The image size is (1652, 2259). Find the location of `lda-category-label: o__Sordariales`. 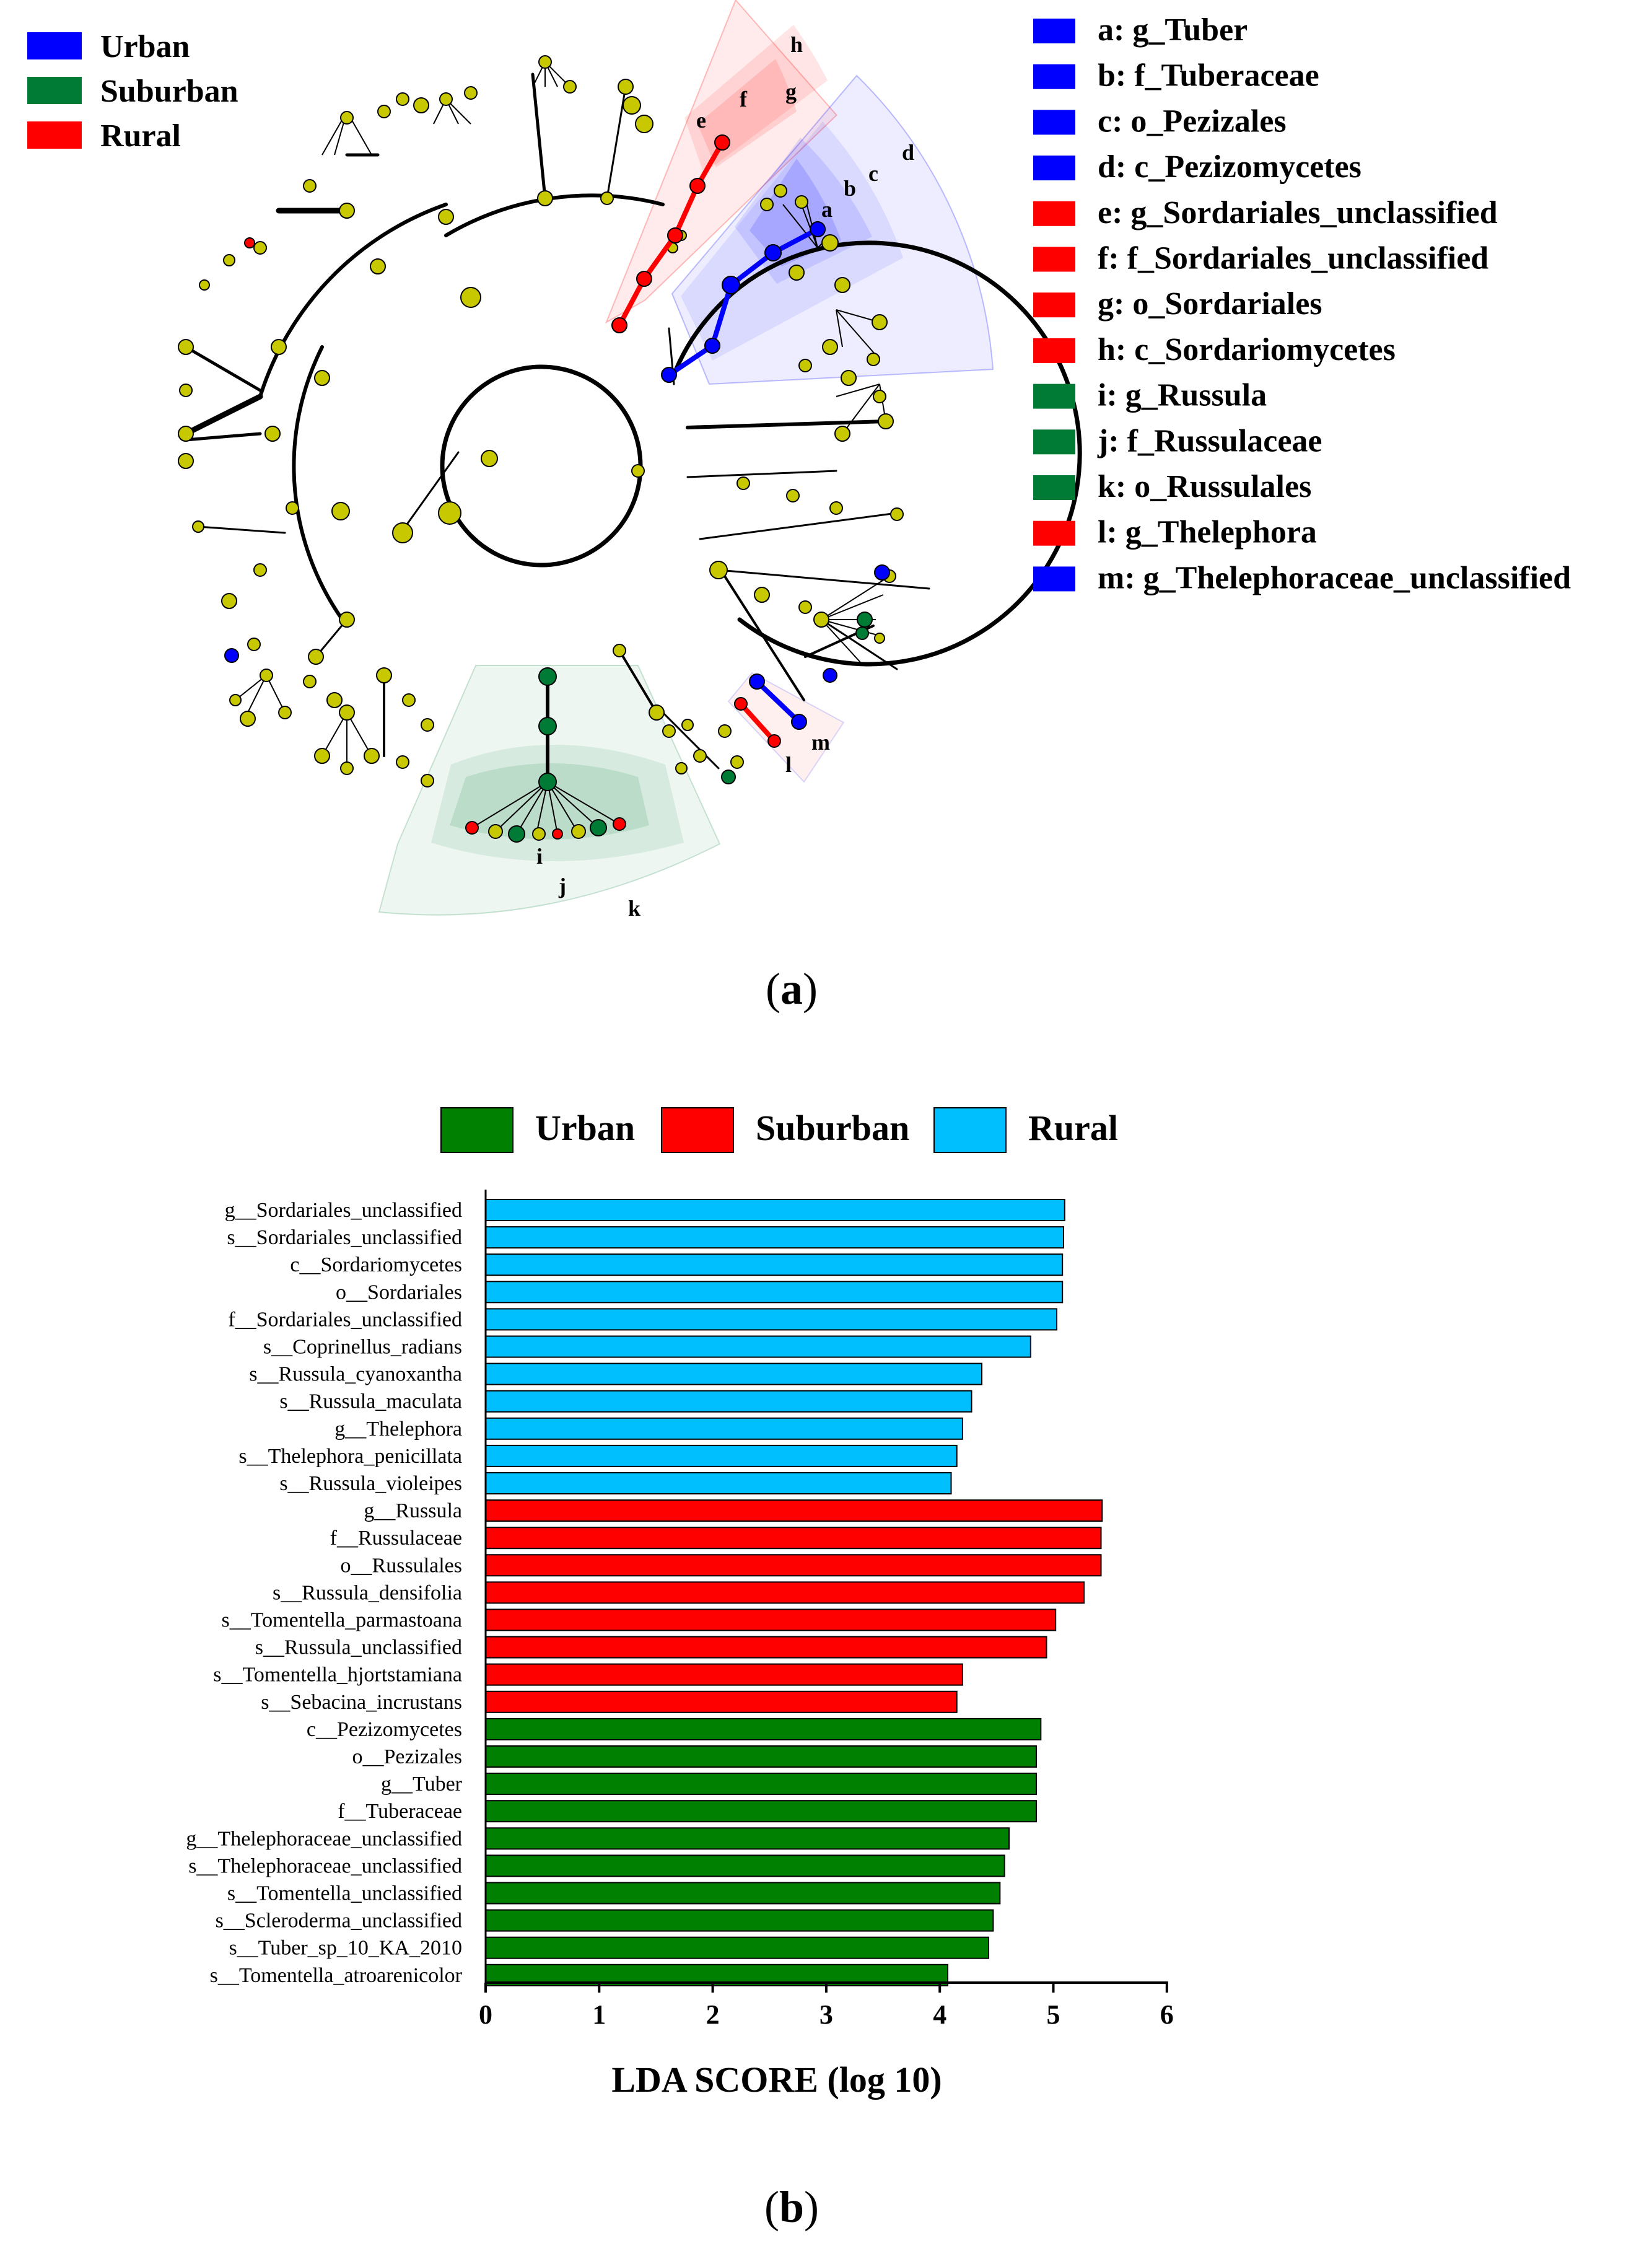

lda-category-label: o__Sordariales is located at coordinates (399, 1292).